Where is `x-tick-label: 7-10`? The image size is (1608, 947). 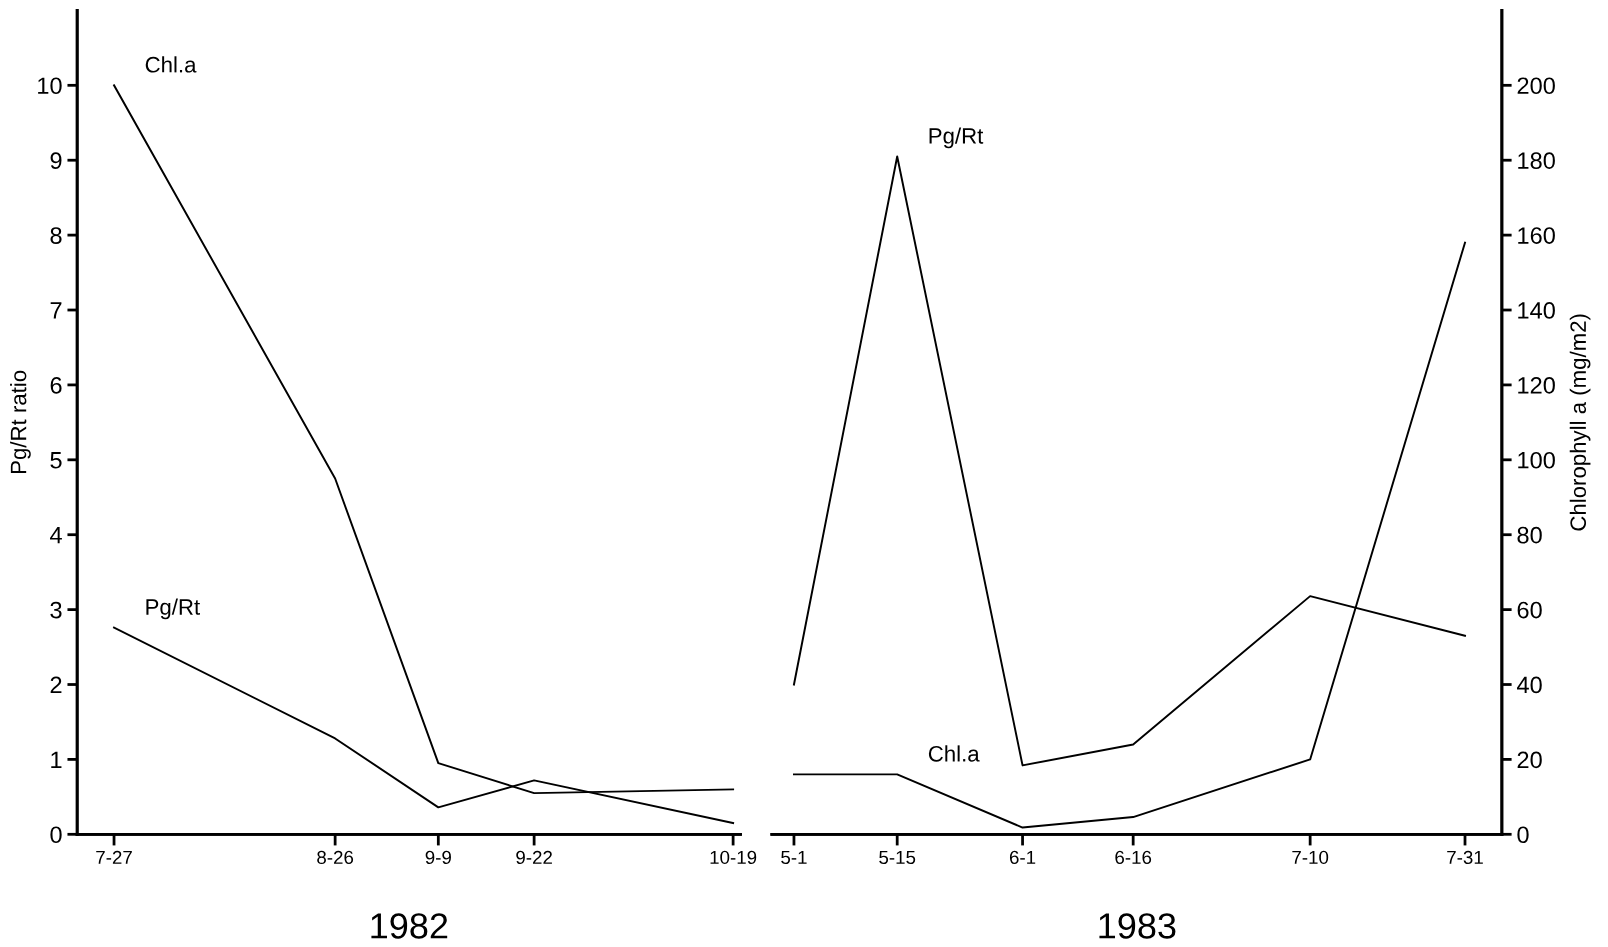
x-tick-label: 7-10 is located at coordinates (1310, 857).